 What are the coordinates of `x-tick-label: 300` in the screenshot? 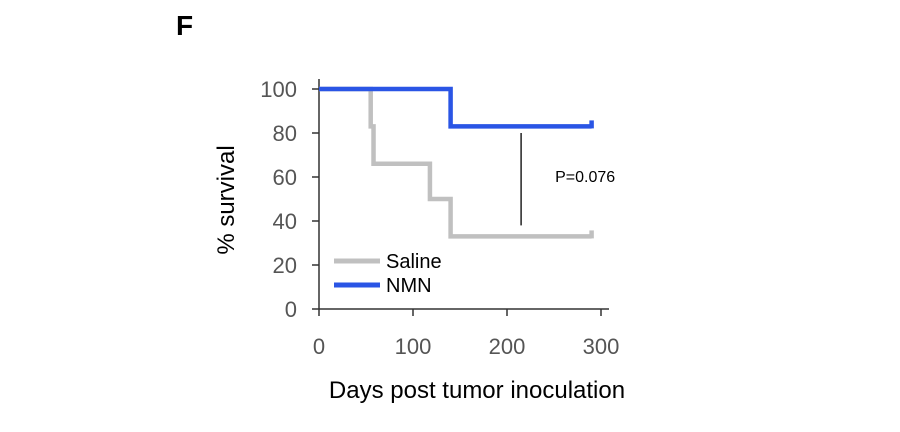 It's located at (601, 346).